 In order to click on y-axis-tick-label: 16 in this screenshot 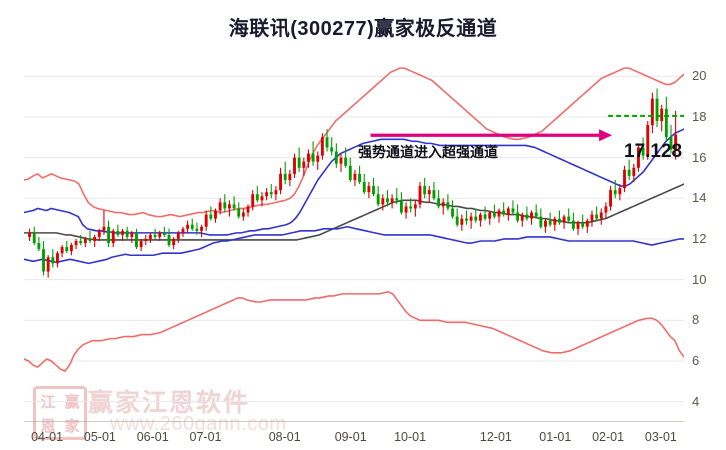, I will do `click(699, 157)`.